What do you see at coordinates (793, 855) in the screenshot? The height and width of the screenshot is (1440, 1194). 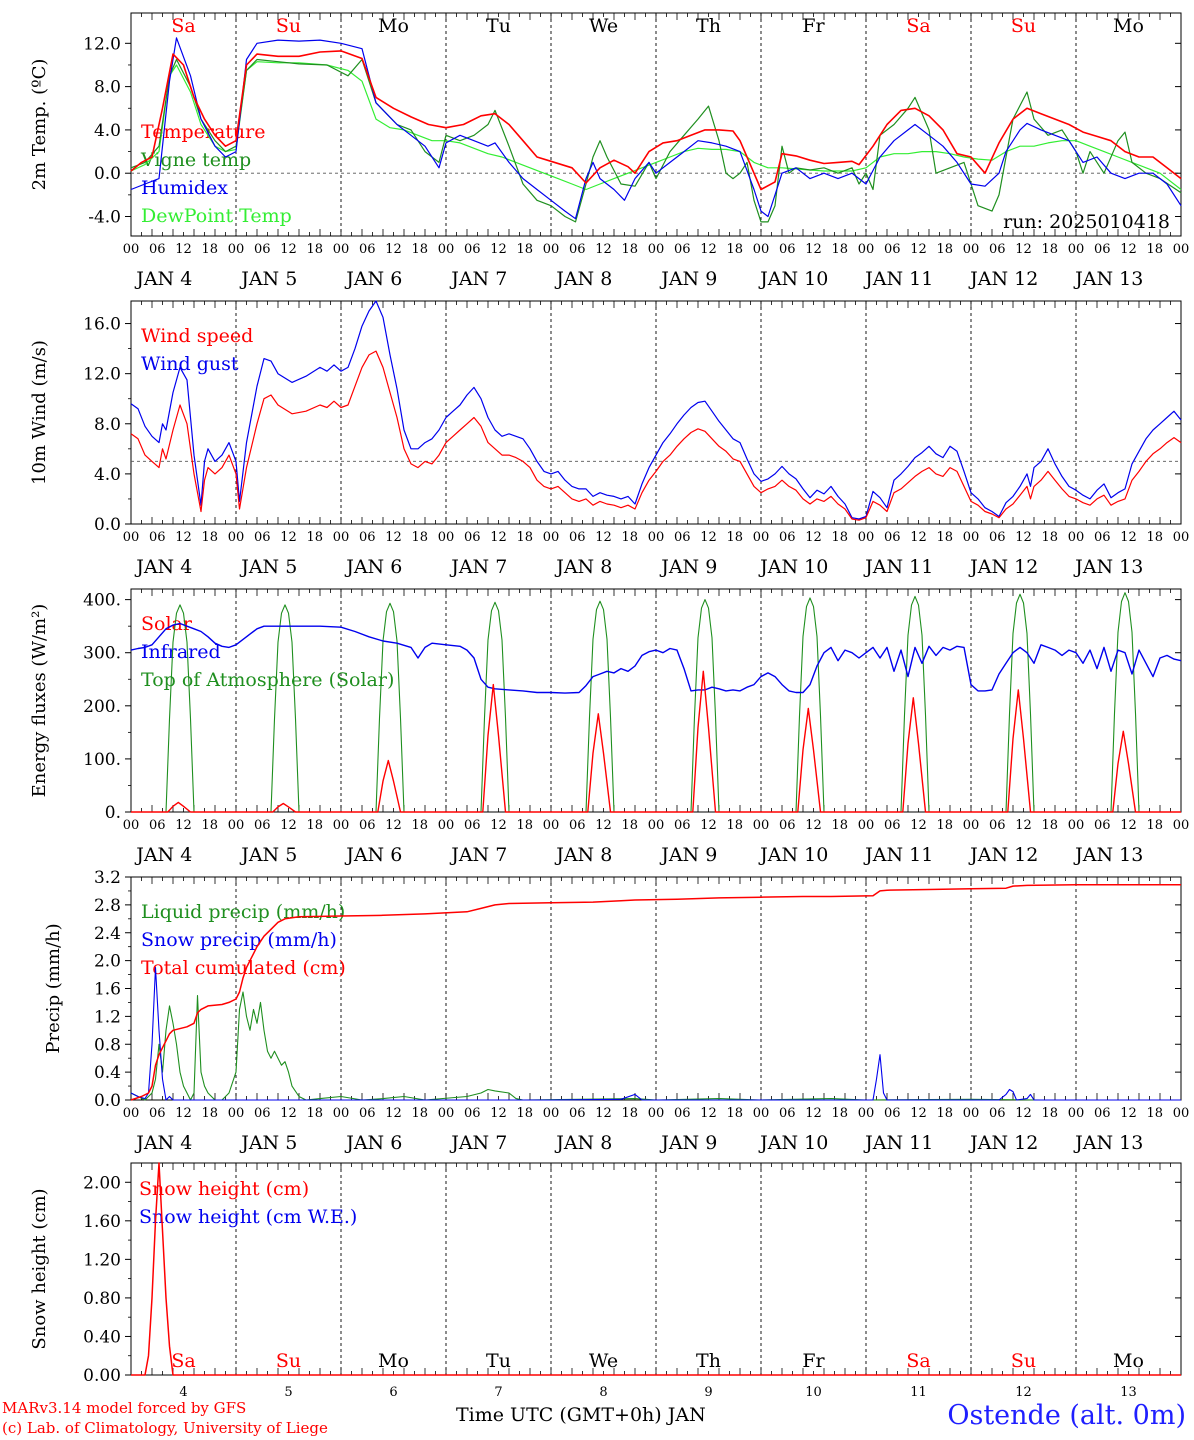 I see `x-date-label: JAN 10` at bounding box center [793, 855].